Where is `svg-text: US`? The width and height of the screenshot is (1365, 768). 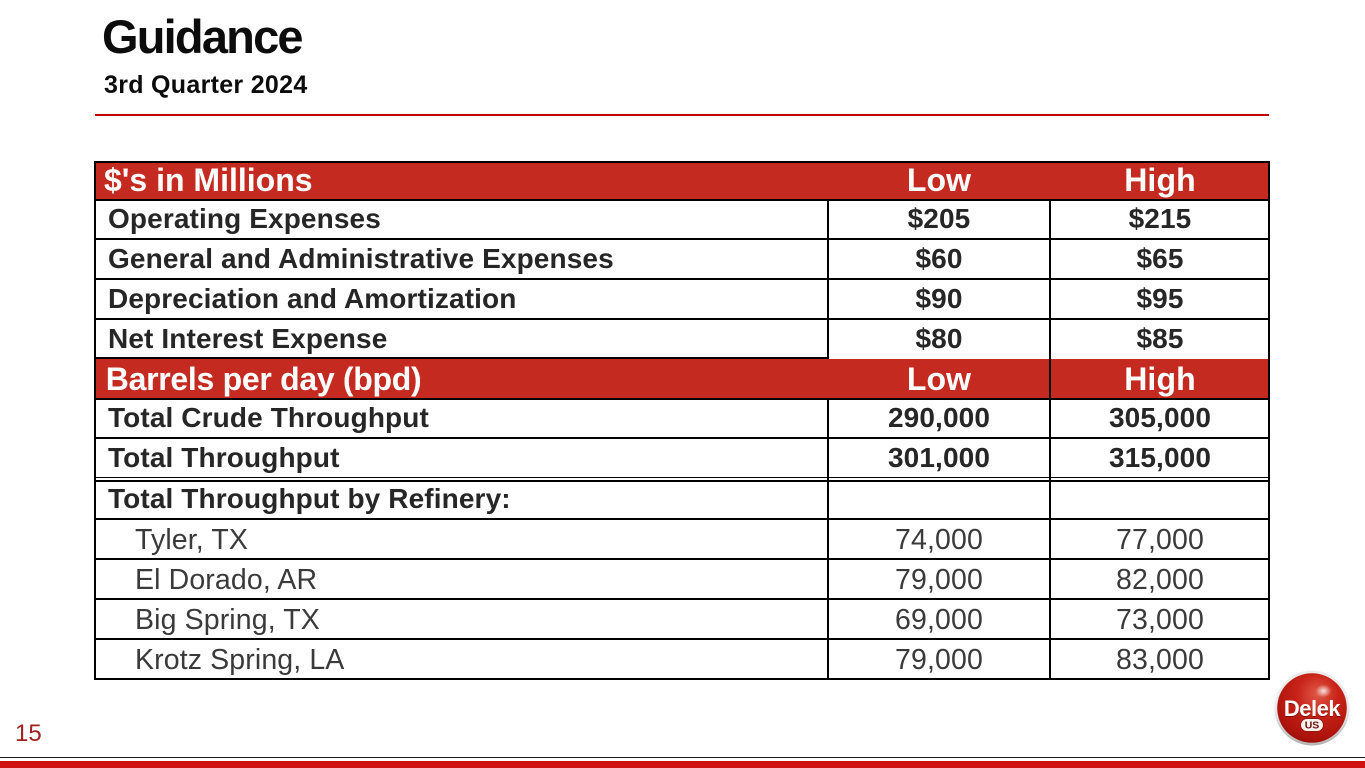
svg-text: US is located at coordinates (1312, 726).